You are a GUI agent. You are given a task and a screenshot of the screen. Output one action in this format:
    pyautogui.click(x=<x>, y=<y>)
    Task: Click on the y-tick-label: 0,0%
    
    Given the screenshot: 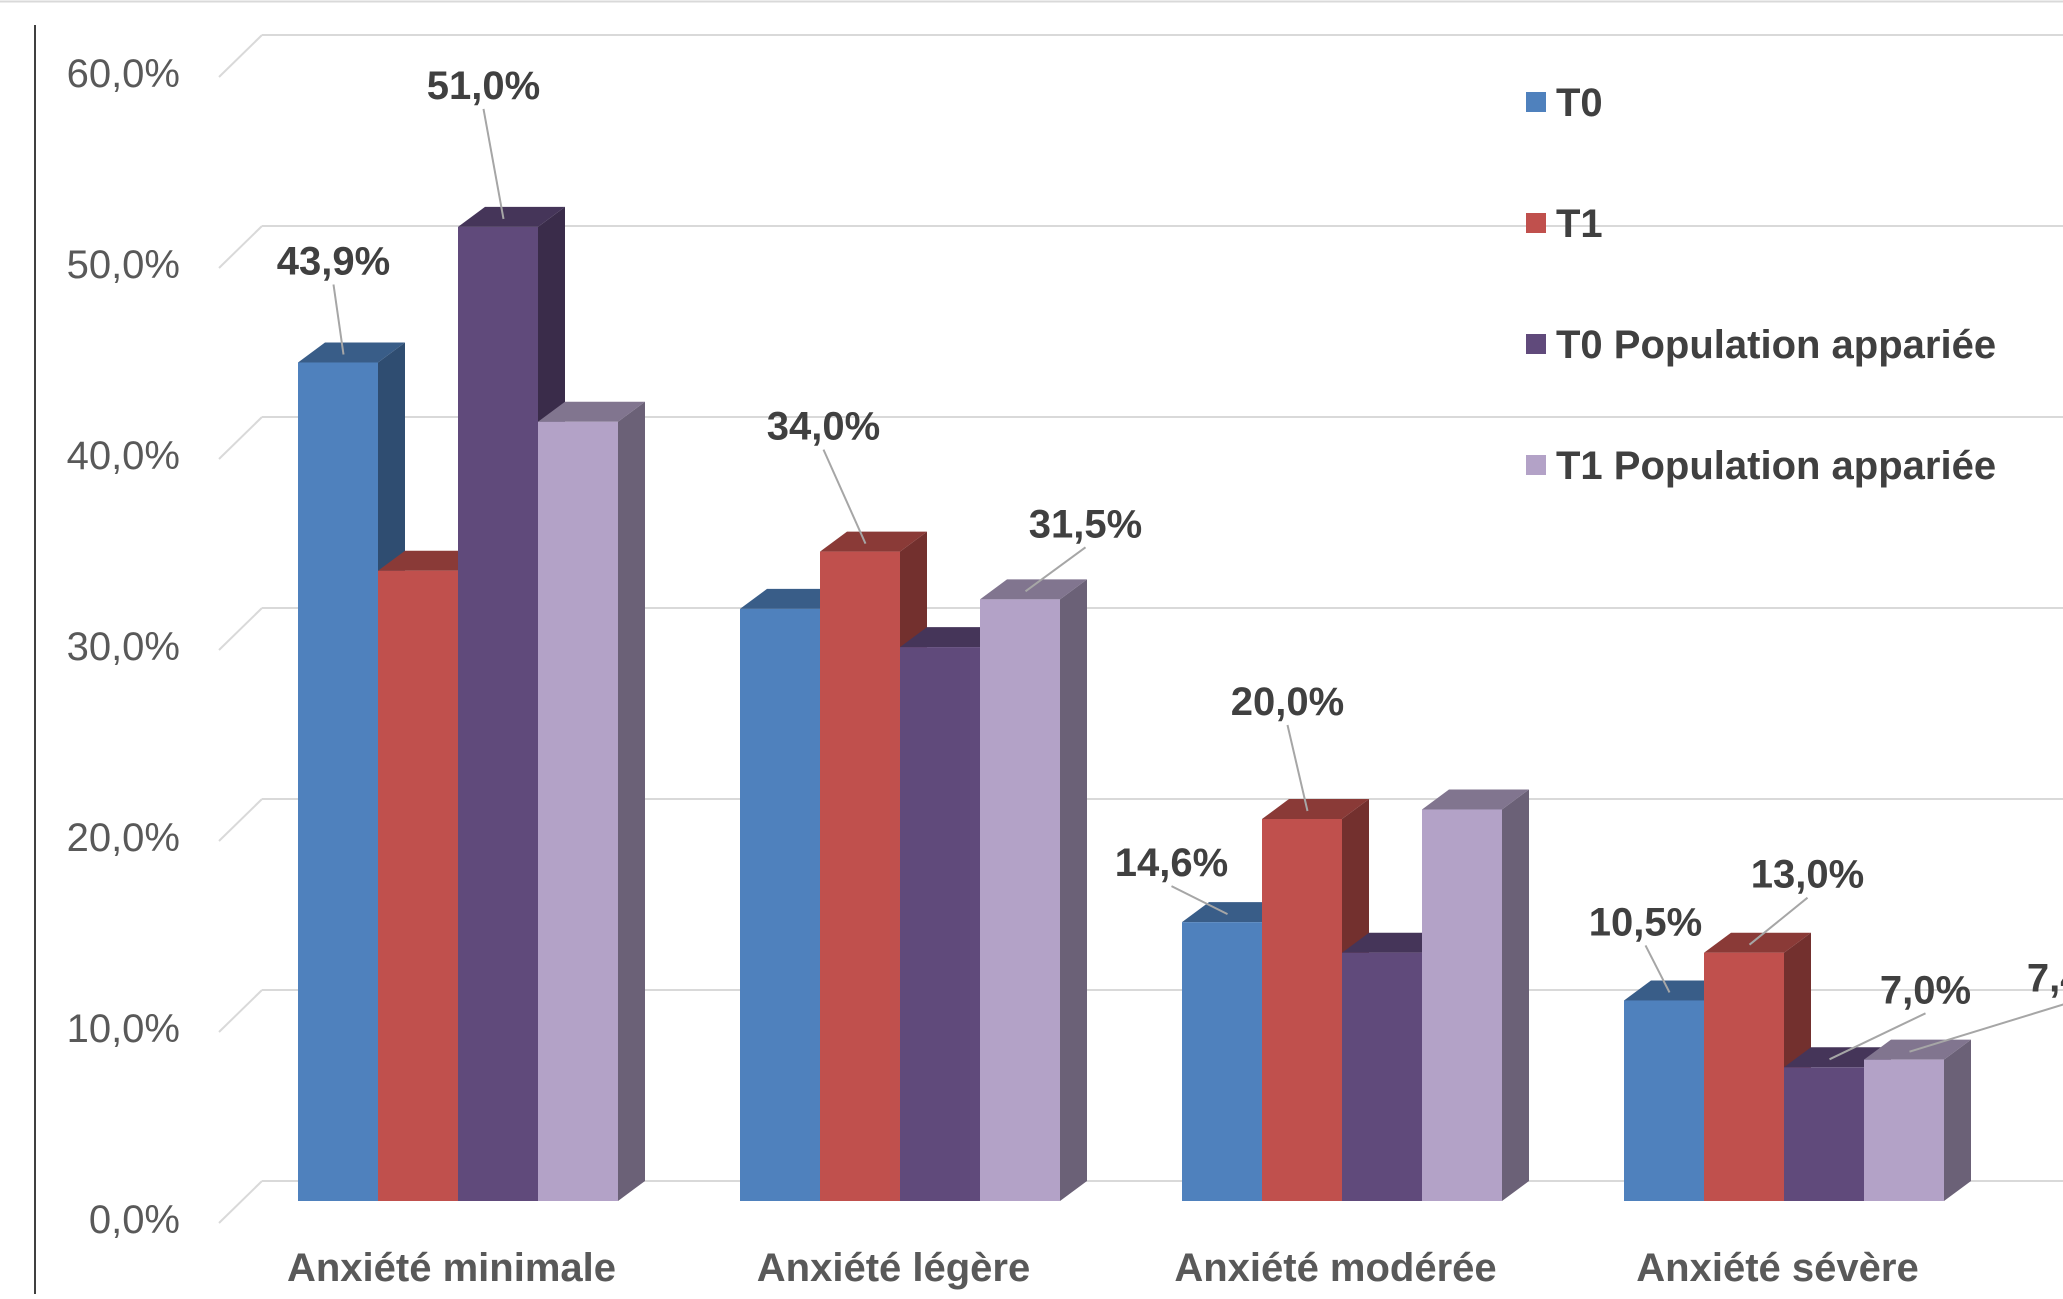 What is the action you would take?
    pyautogui.click(x=134, y=1220)
    